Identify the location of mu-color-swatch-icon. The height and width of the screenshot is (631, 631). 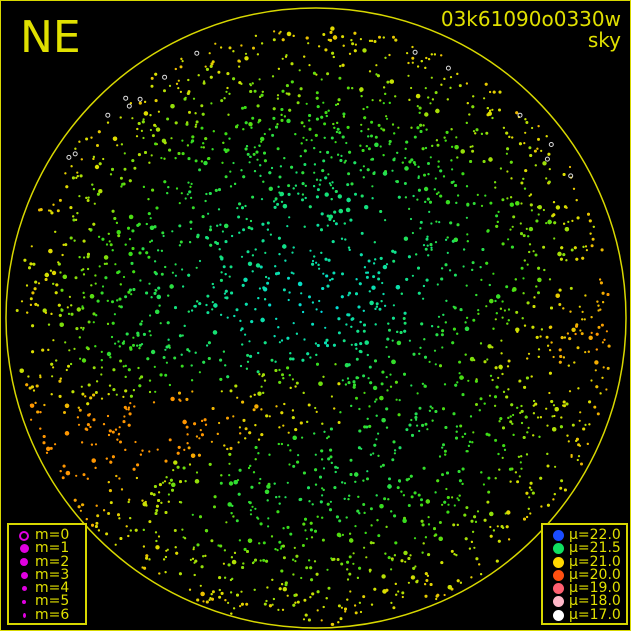
(558, 588).